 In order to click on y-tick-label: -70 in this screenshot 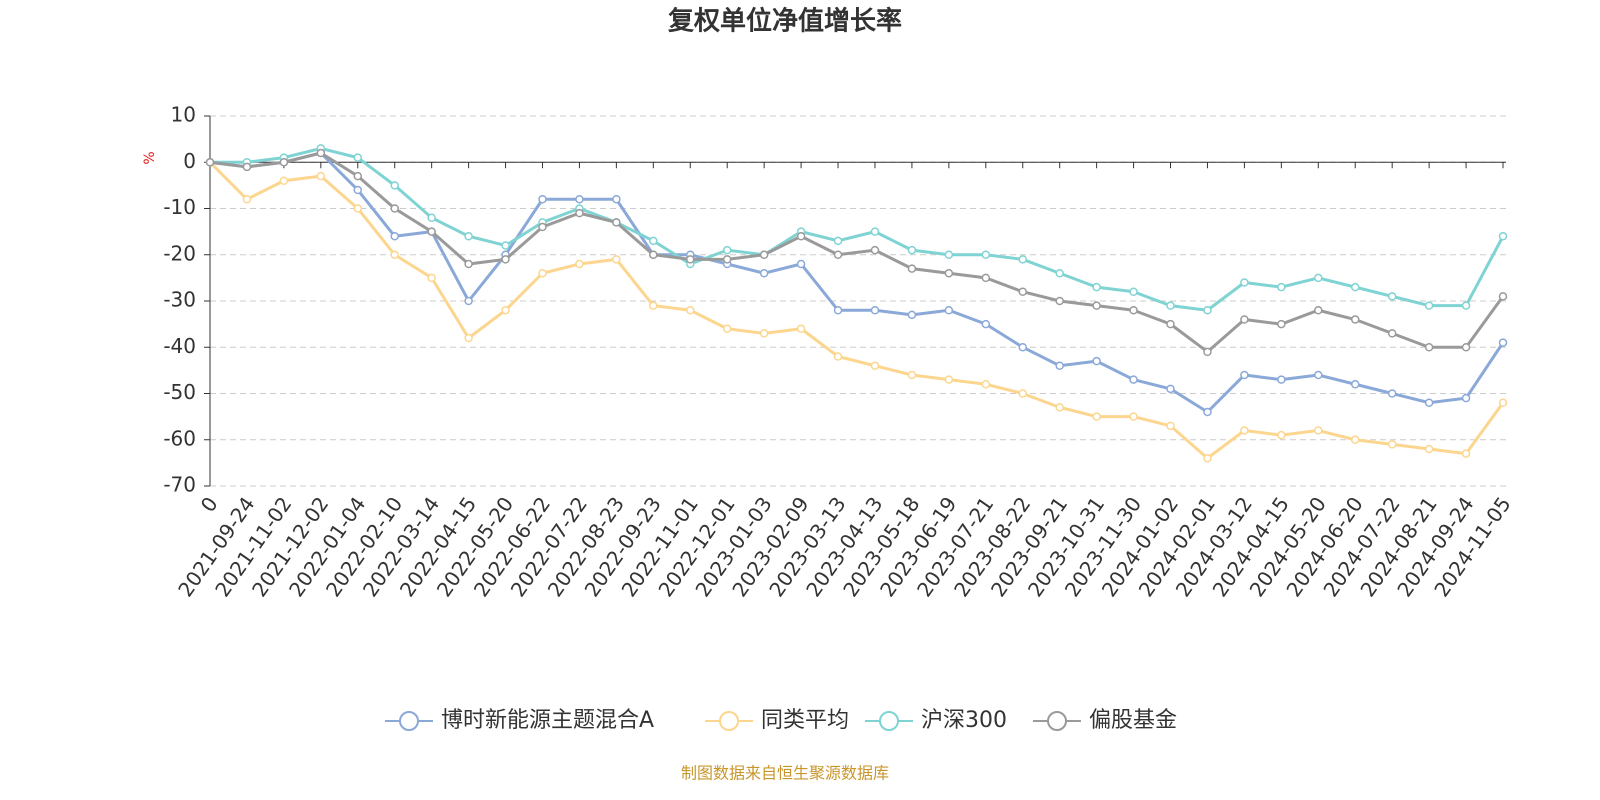, I will do `click(179, 485)`.